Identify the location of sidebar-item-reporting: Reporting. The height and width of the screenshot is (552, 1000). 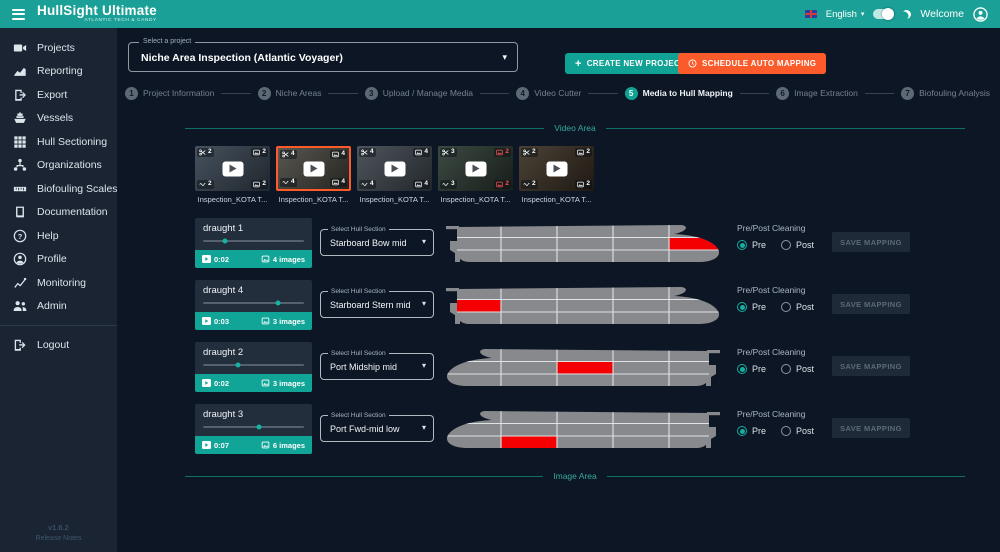
(58, 72).